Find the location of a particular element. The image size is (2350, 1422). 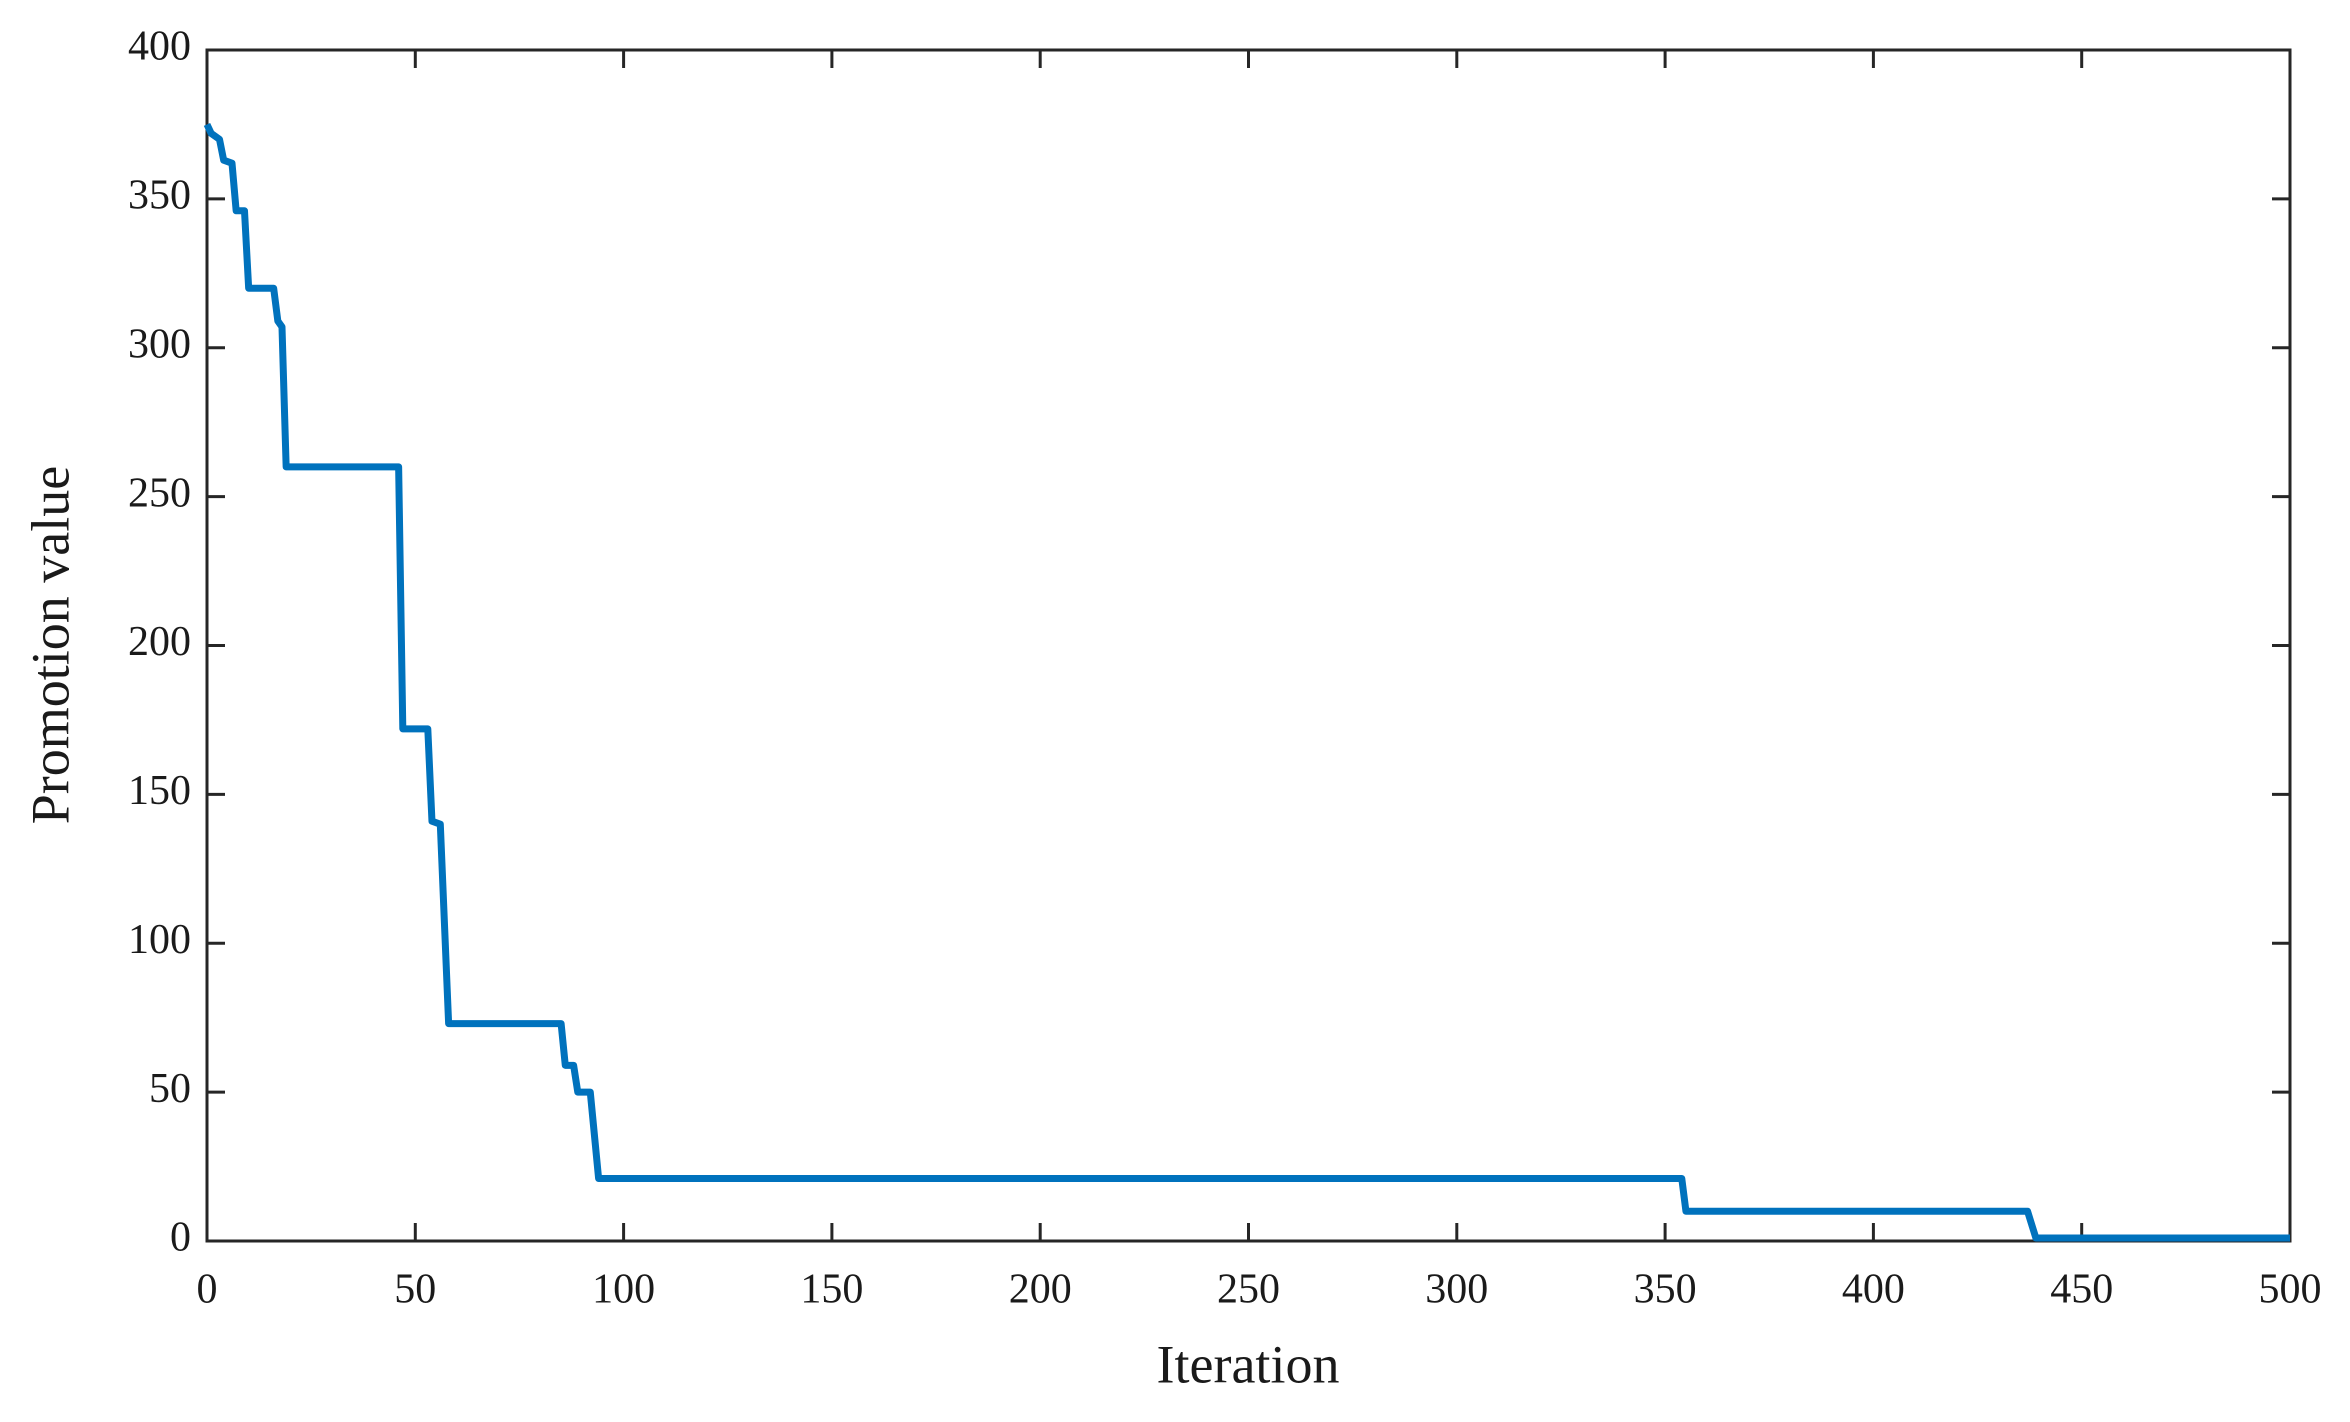

y-tick-label: 300 is located at coordinates (159, 344).